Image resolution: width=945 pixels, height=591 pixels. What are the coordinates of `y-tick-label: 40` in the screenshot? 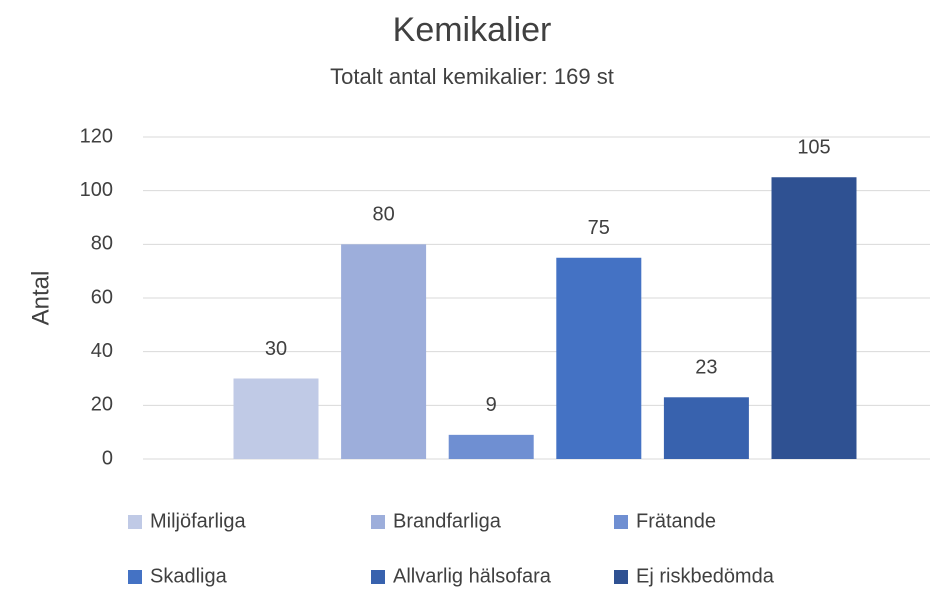 It's located at (102, 351).